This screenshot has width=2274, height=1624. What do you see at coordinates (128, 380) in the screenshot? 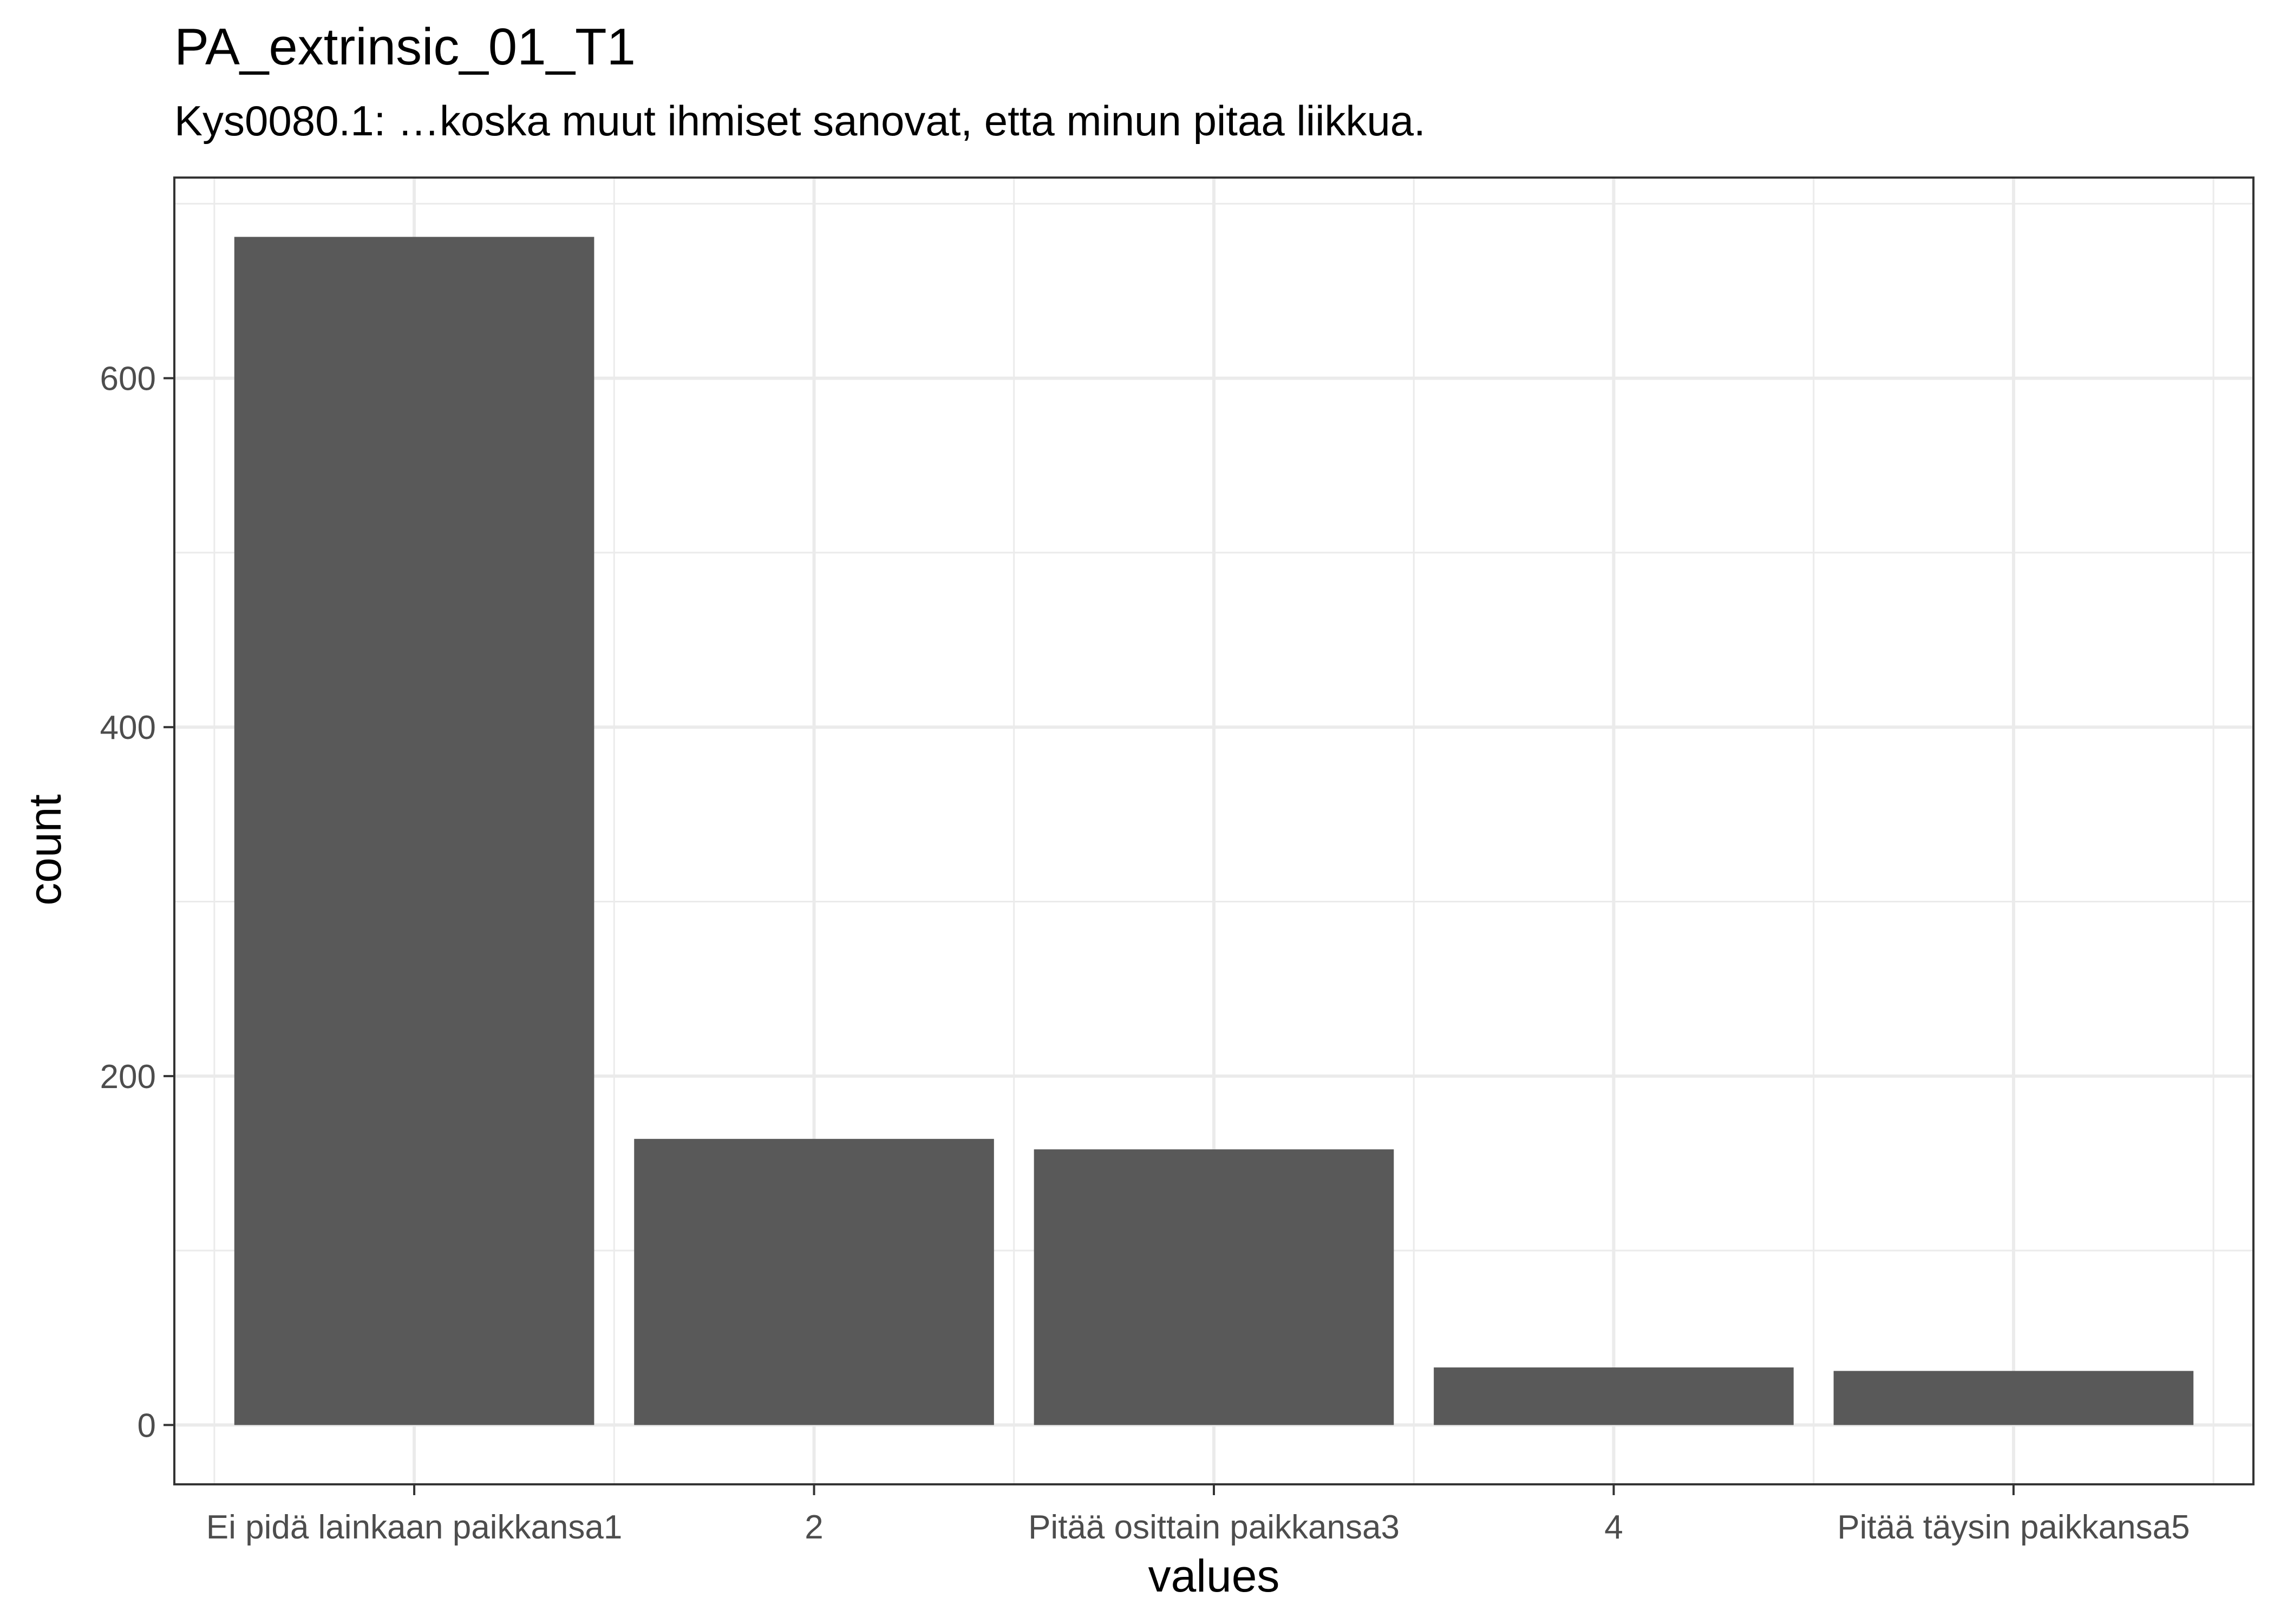
I see `y-tick-label: 600` at bounding box center [128, 380].